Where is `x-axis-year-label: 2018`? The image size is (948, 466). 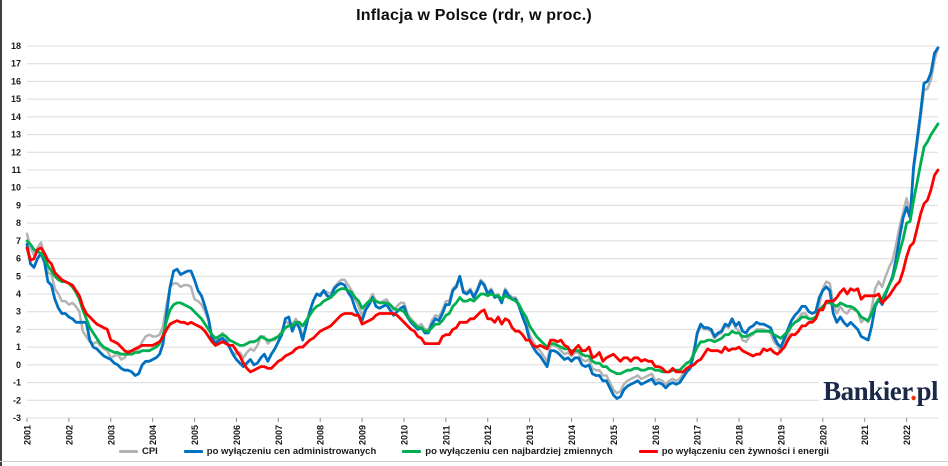
x-axis-year-label: 2018 is located at coordinates (740, 435).